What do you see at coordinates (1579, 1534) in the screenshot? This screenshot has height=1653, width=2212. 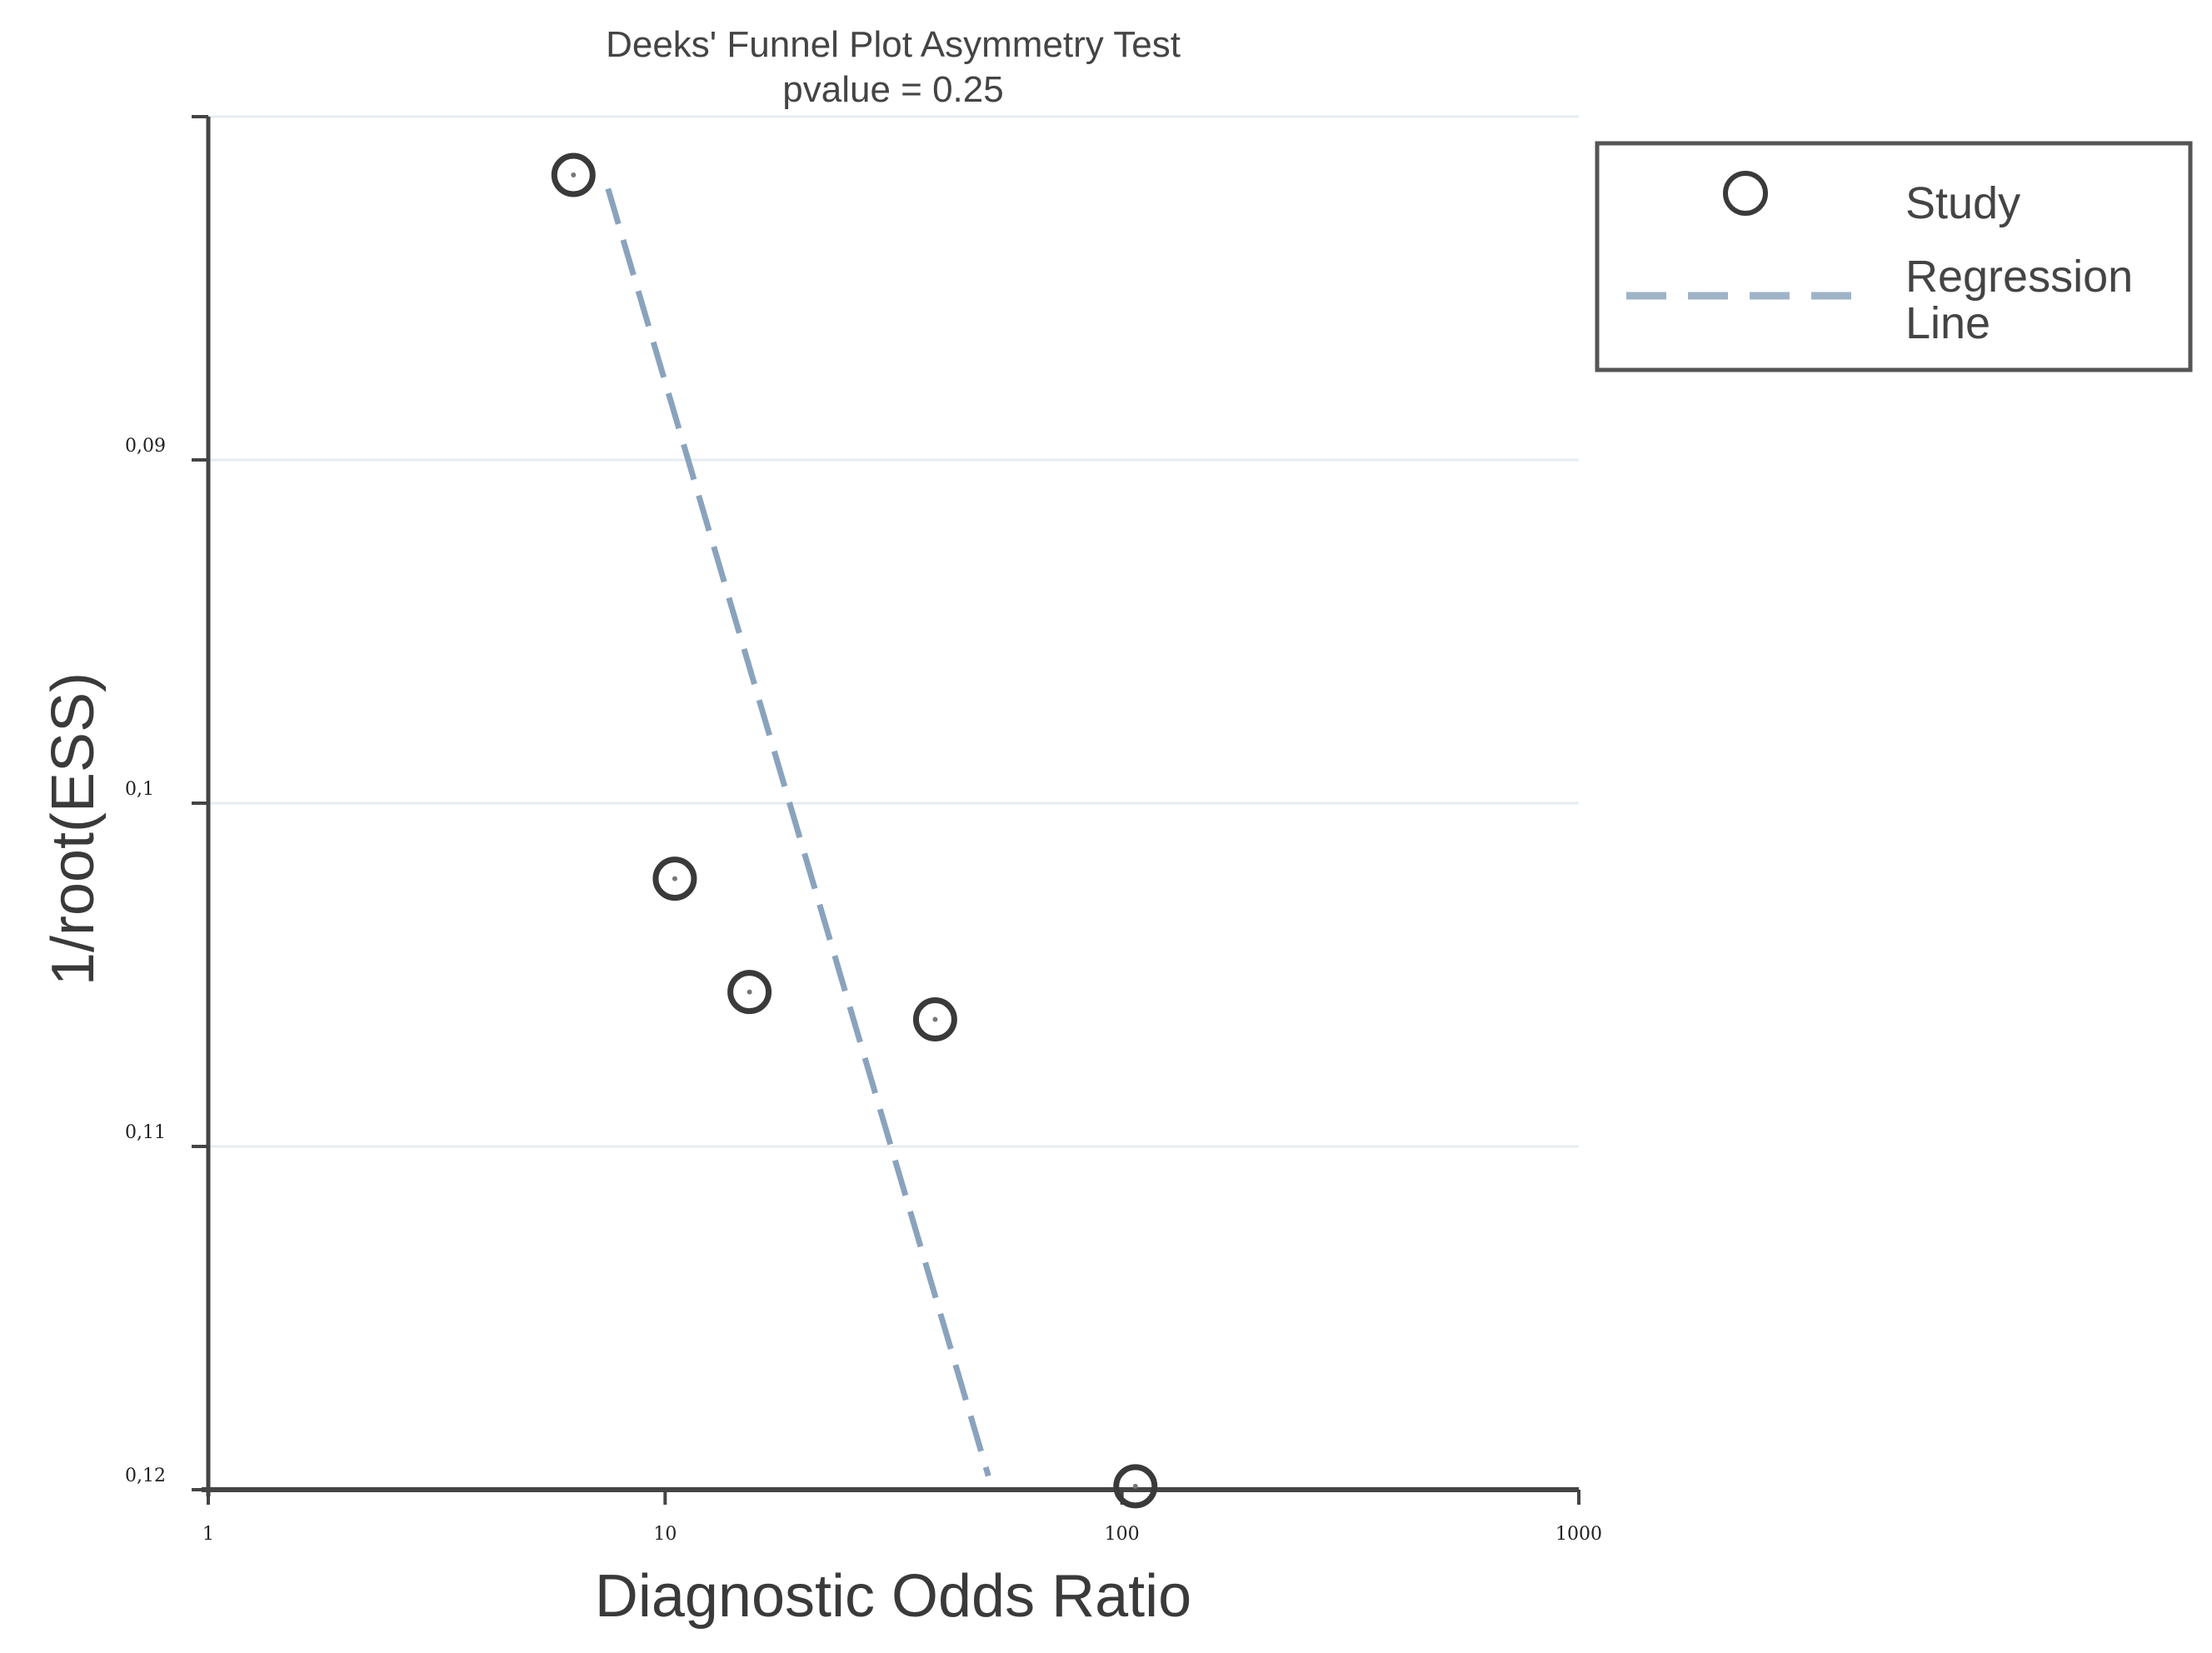 I see `x-tick-label: 1000` at bounding box center [1579, 1534].